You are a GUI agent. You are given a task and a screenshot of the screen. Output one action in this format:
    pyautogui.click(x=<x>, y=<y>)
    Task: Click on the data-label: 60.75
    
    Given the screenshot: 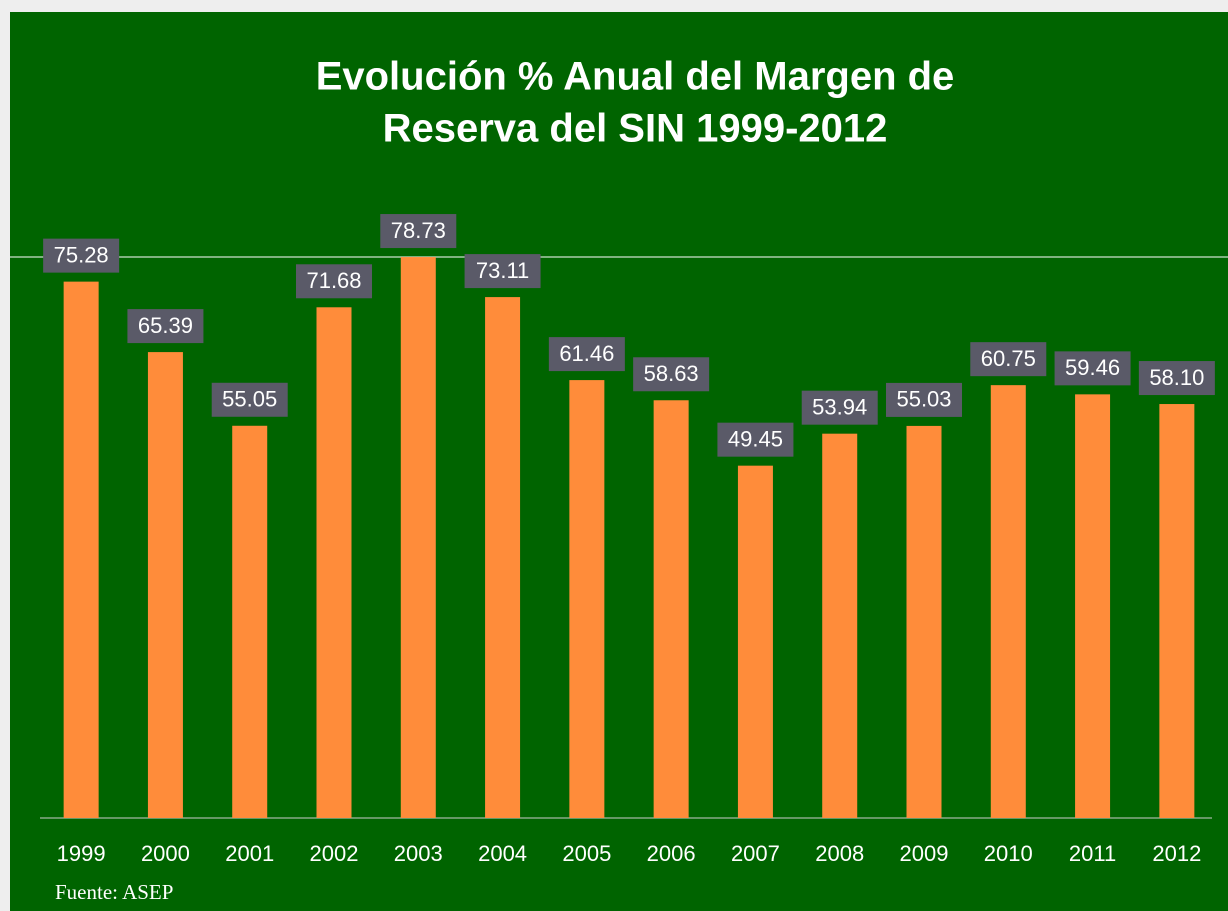 What is the action you would take?
    pyautogui.click(x=1008, y=358)
    